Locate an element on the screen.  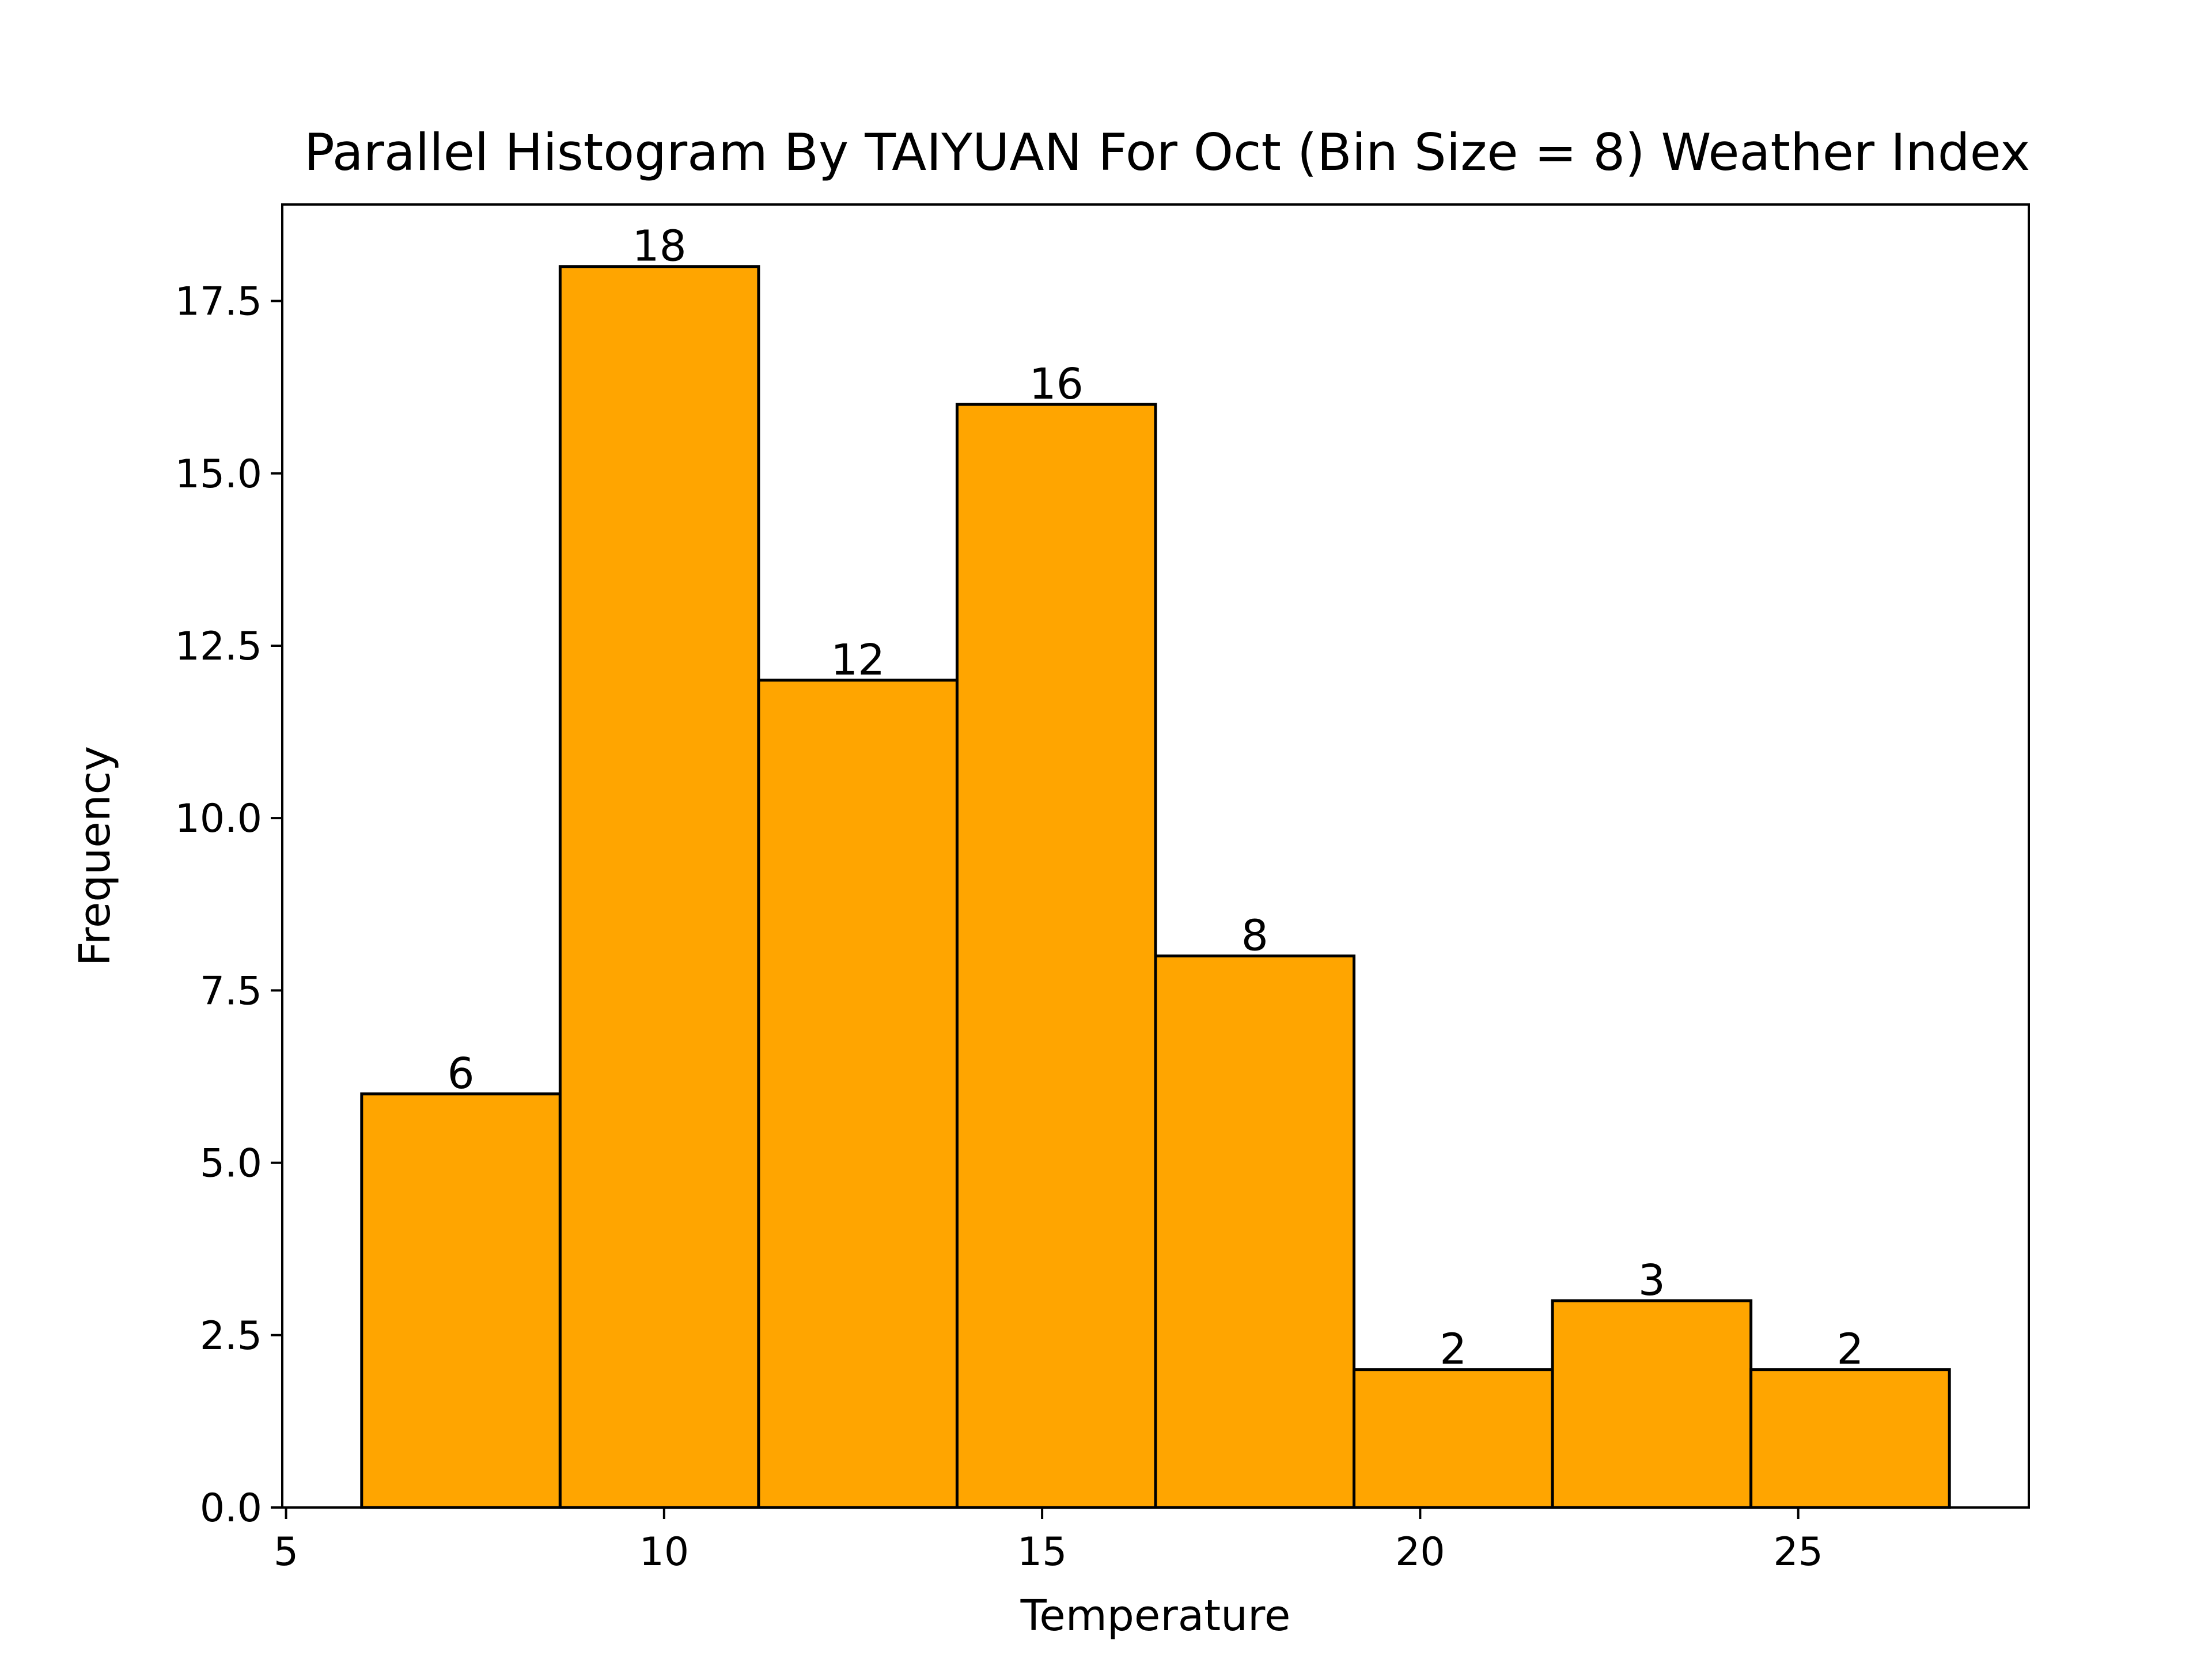
y-tick-label: 12.5 is located at coordinates (218, 646).